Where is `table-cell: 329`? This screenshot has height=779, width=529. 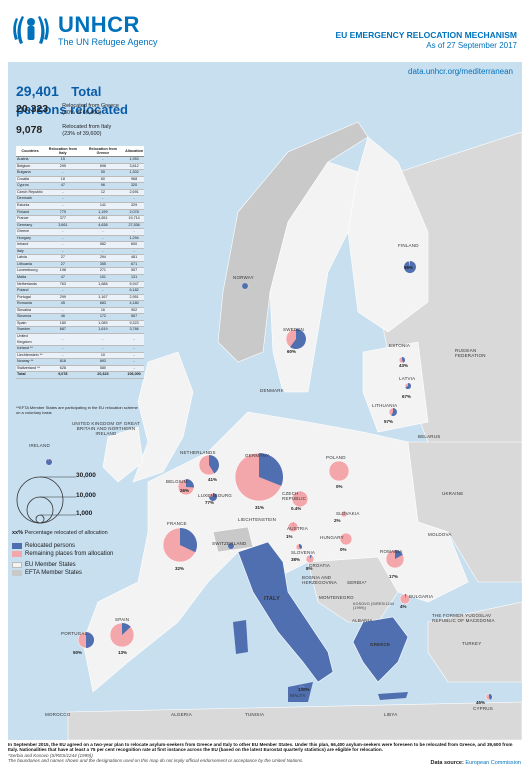 table-cell: 329 is located at coordinates (134, 206).